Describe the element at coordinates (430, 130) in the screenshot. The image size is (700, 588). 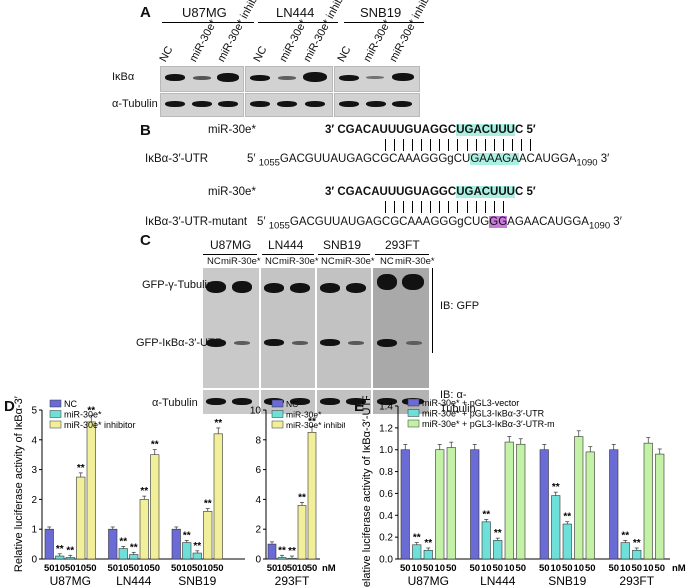
I see `b-mir-seq-1: 3′ CGACAUUUGUAGGCUGACUUUC 5′` at that location.